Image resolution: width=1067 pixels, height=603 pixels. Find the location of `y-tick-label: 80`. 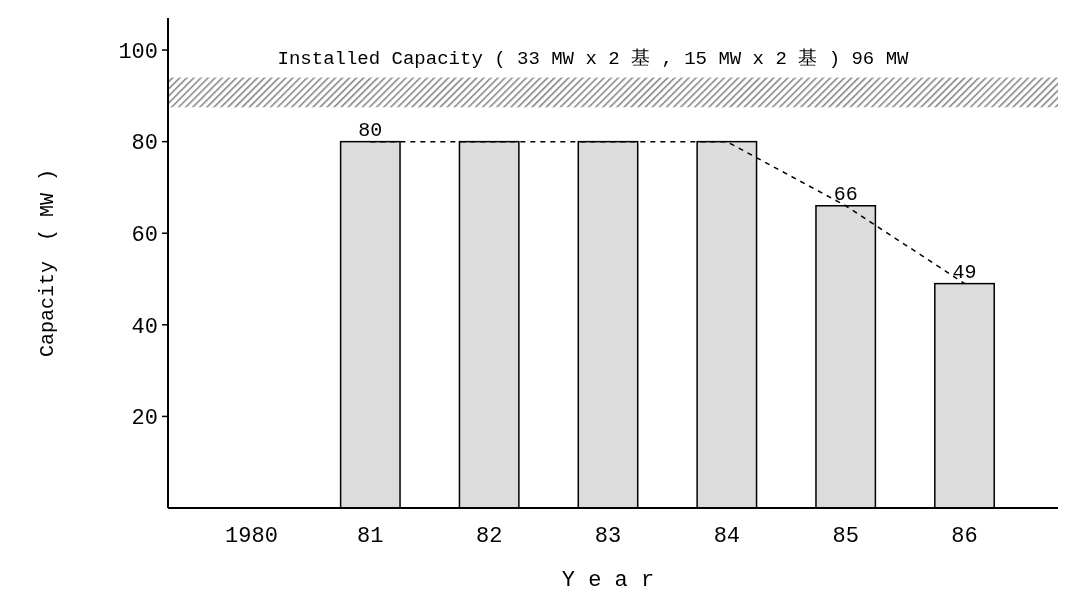

y-tick-label: 80 is located at coordinates (144, 144).